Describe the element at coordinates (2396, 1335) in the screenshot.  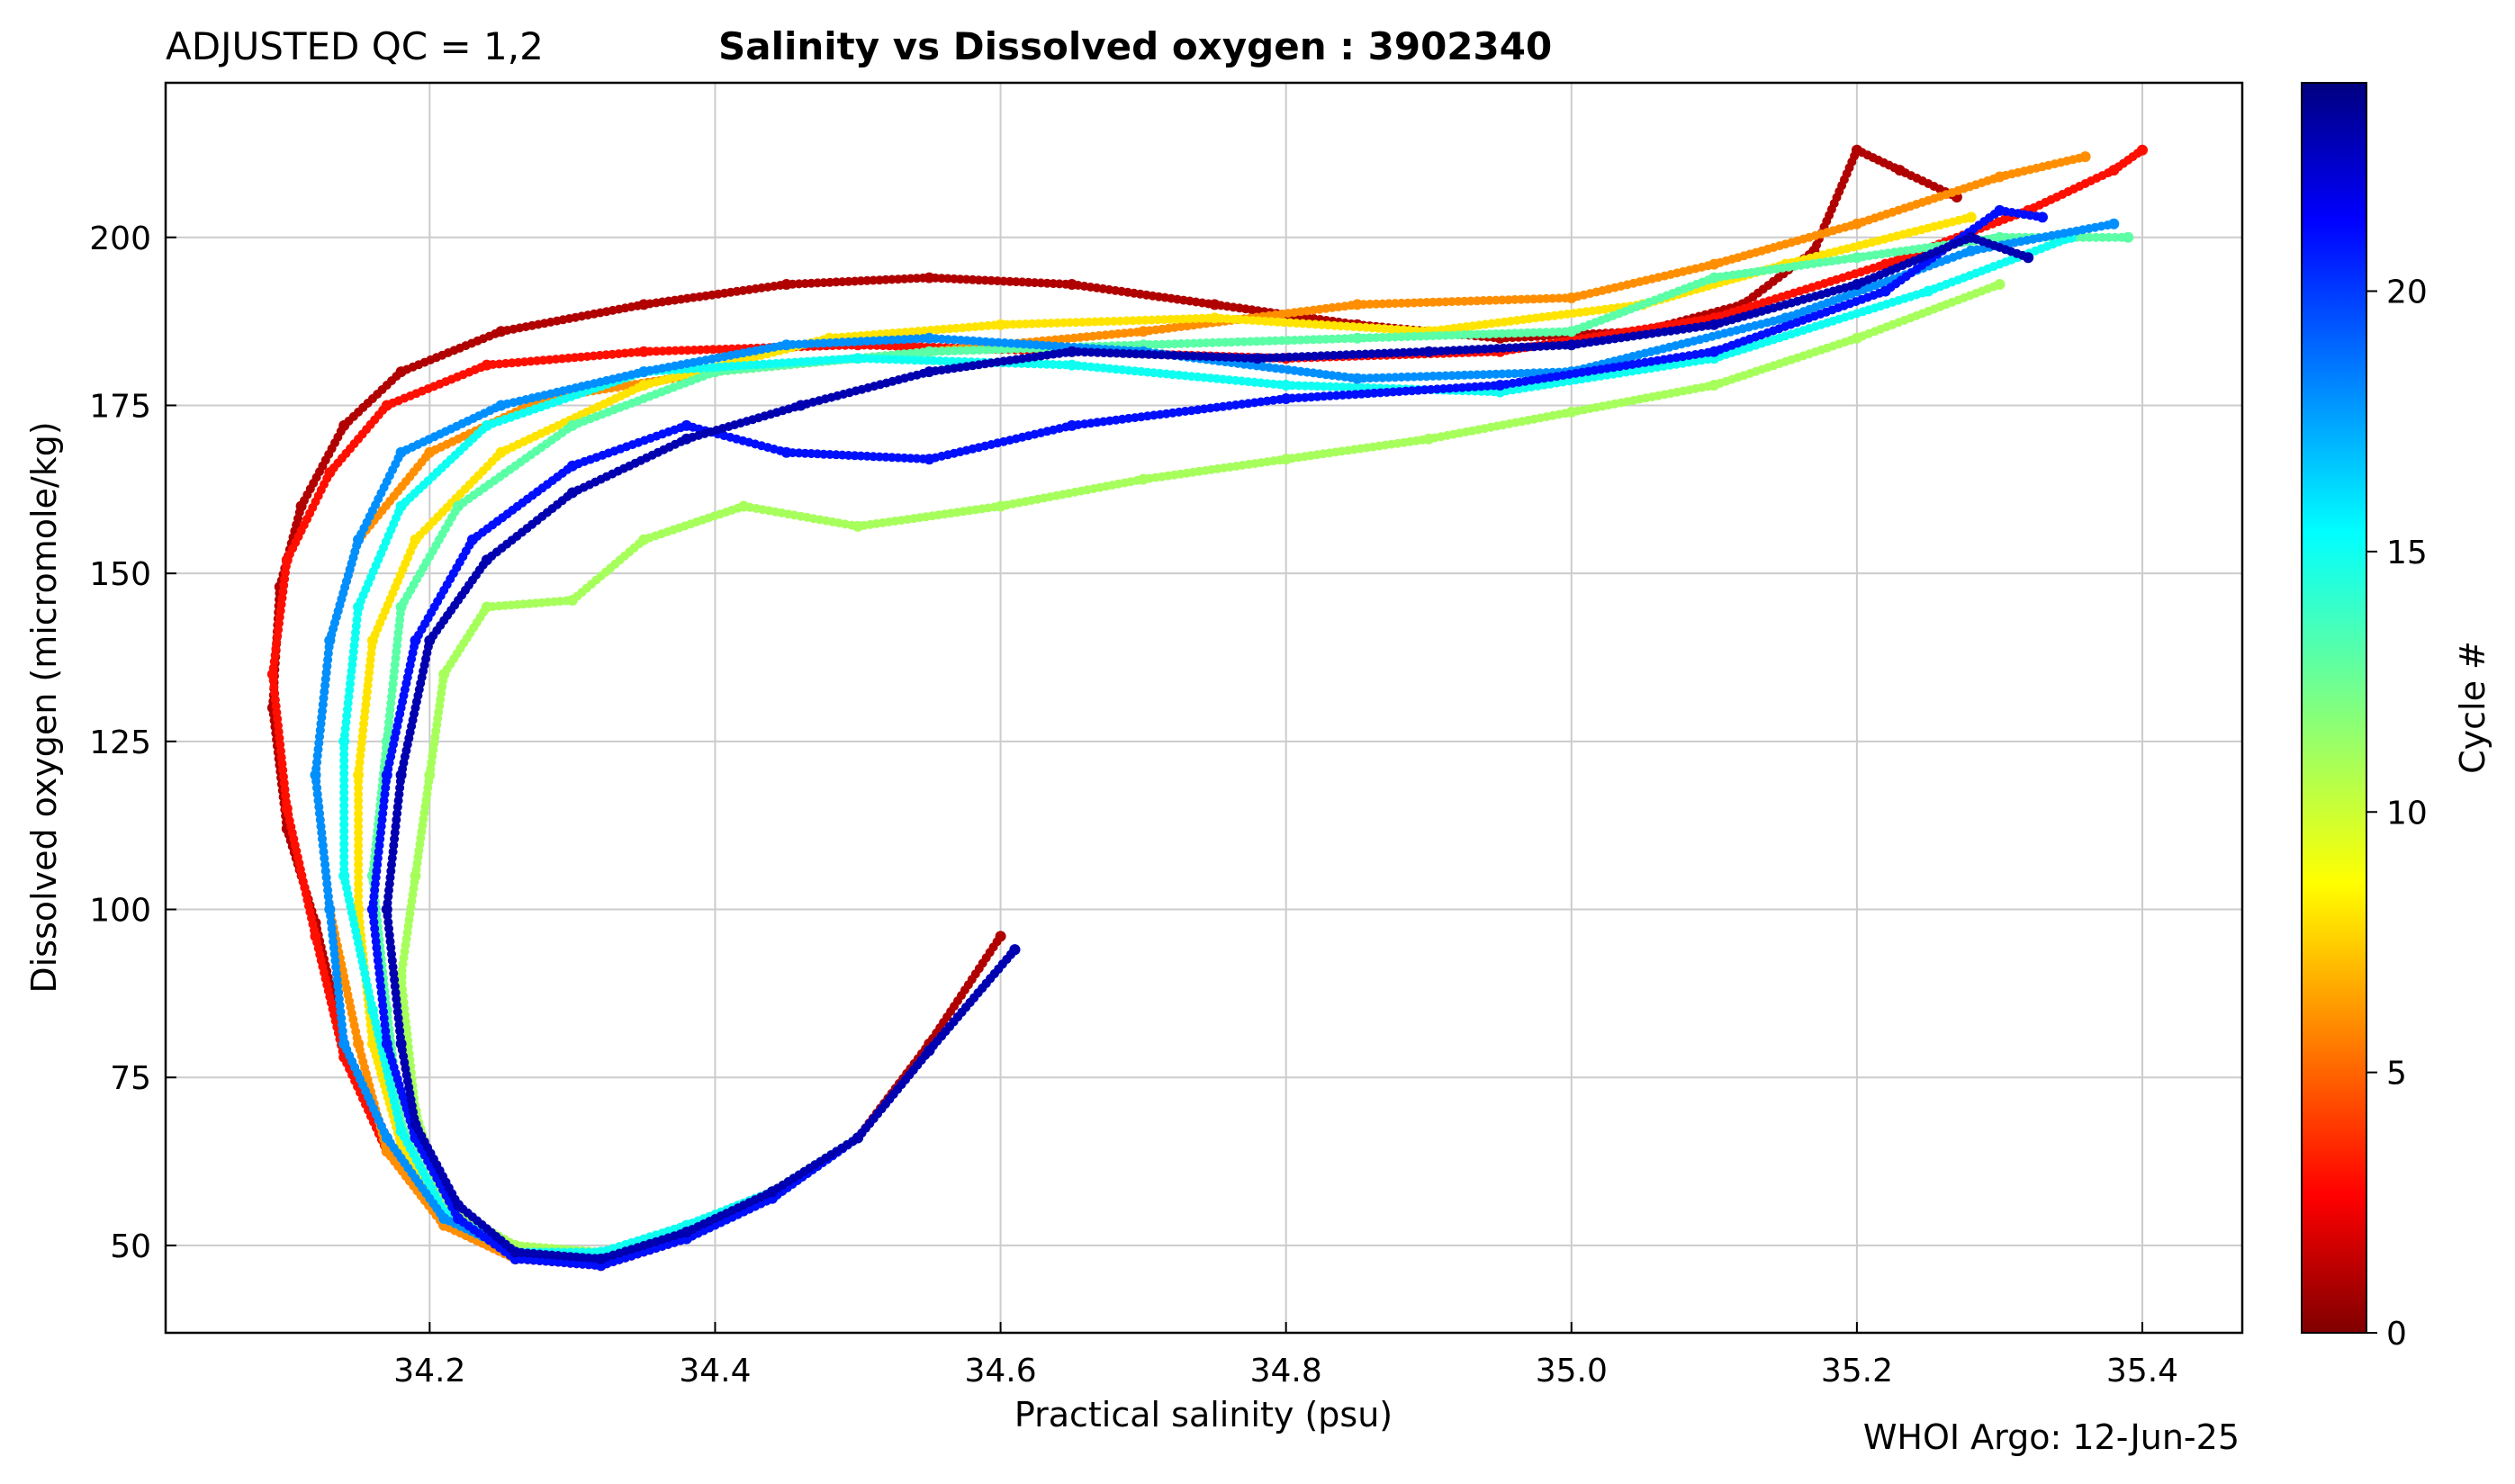
I see `colorbar-tick-label: 0` at that location.